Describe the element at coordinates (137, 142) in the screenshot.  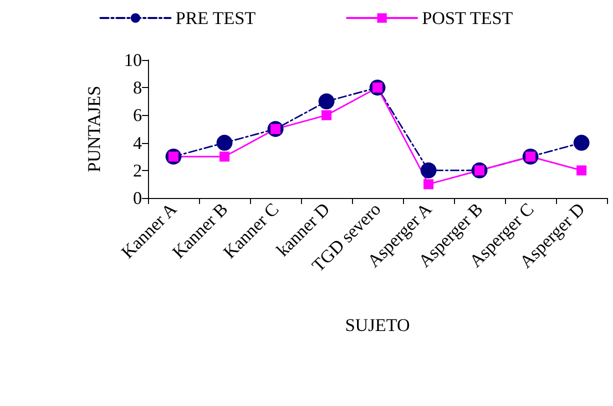
I see `y-tick-label: 4` at that location.